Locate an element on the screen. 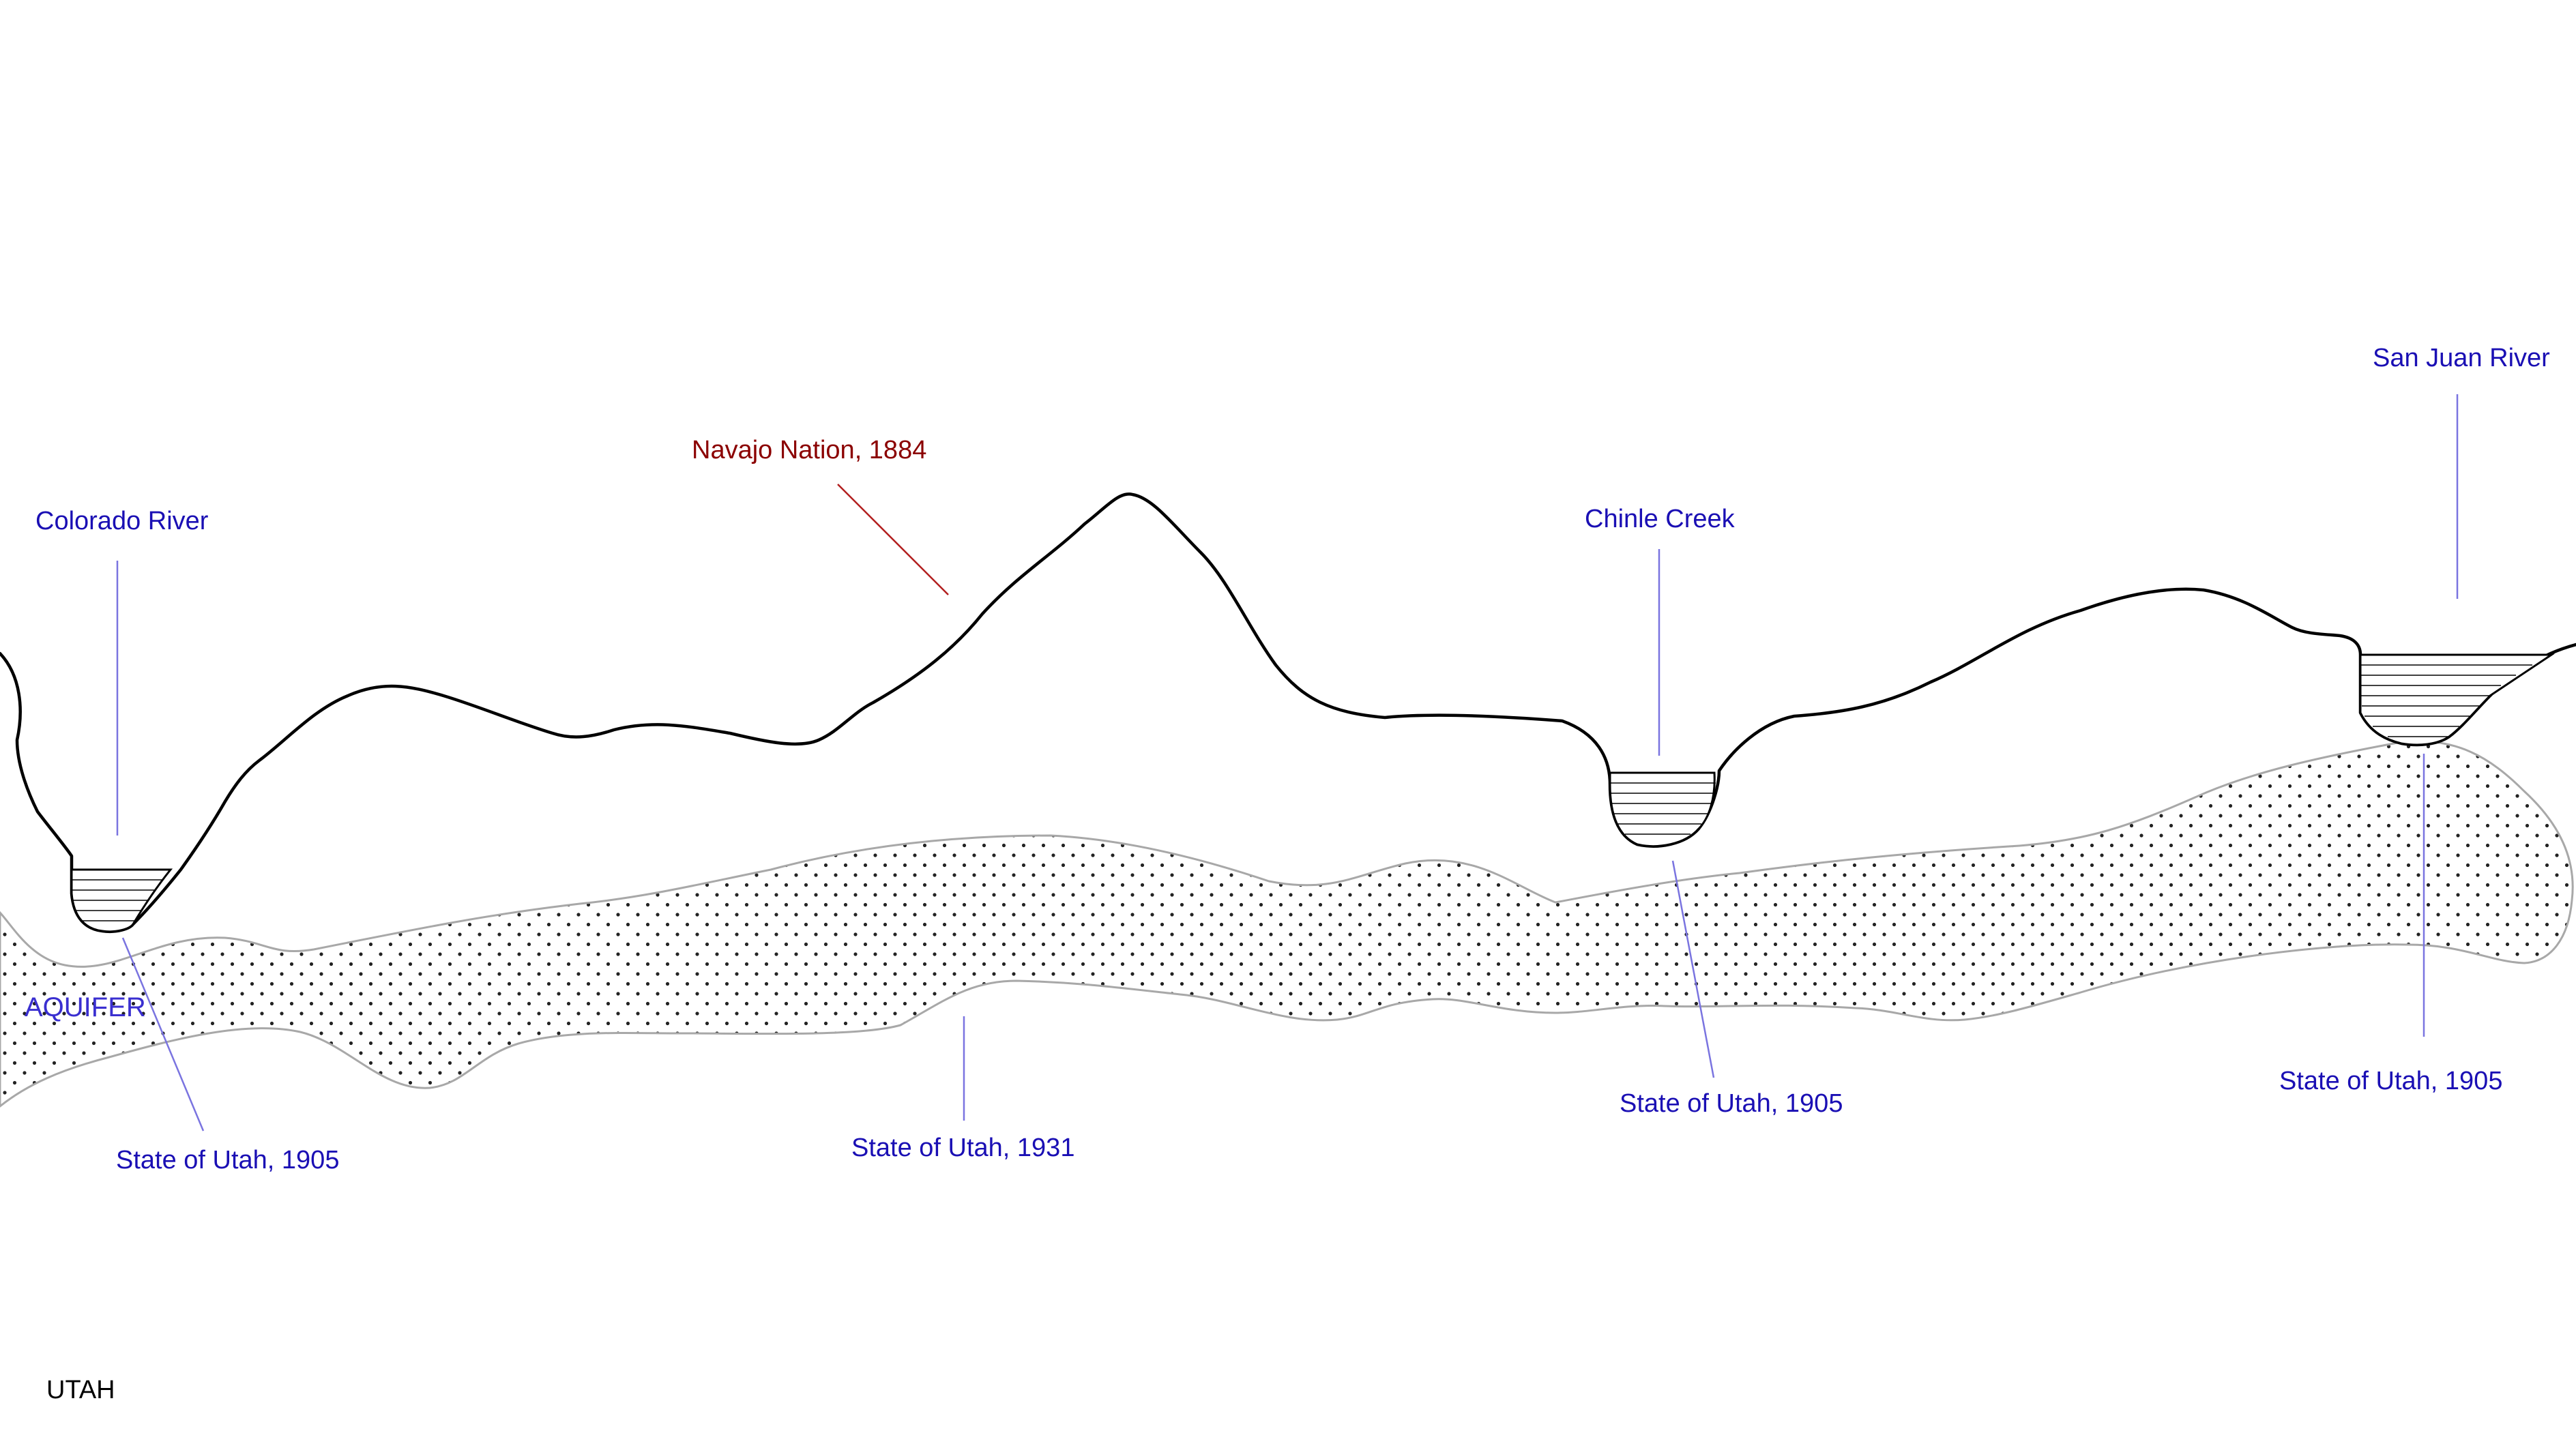 The image size is (2576, 1448). utah-1905-colorado-leader is located at coordinates (163, 1034).